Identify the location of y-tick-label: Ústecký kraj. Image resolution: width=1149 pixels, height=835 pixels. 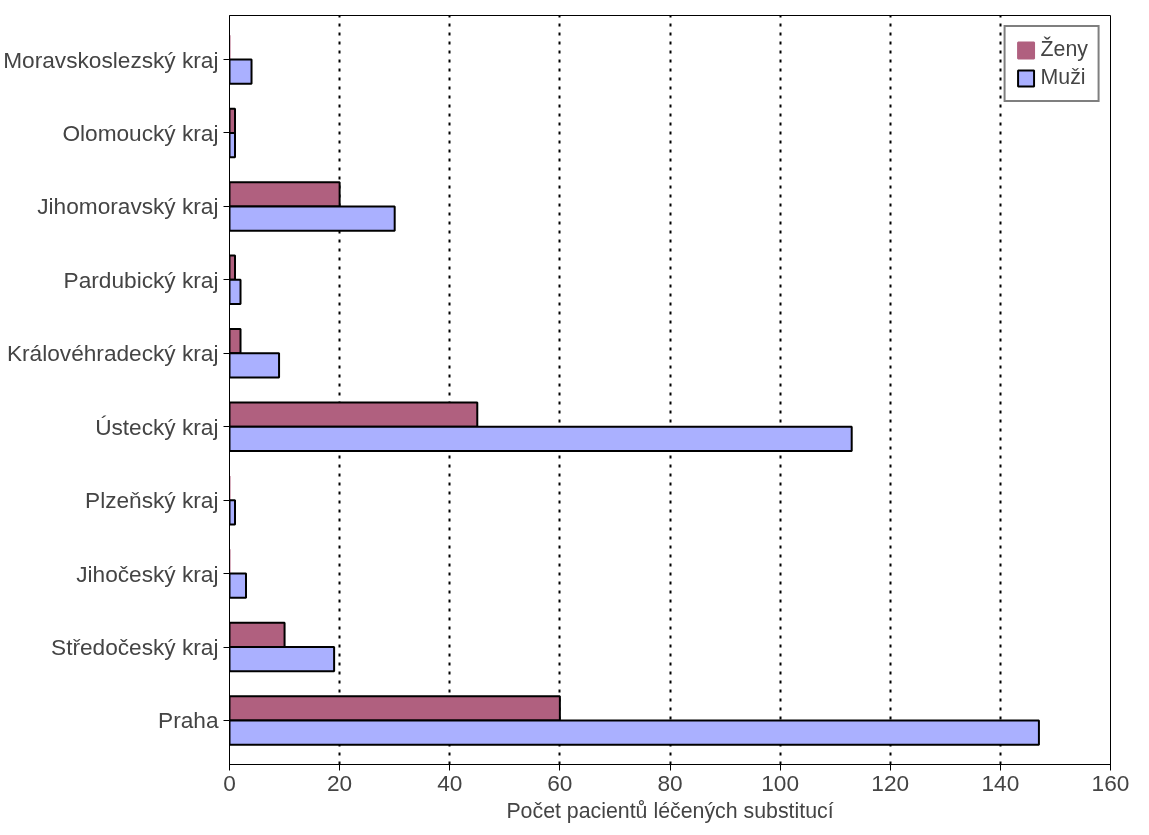
(157, 426).